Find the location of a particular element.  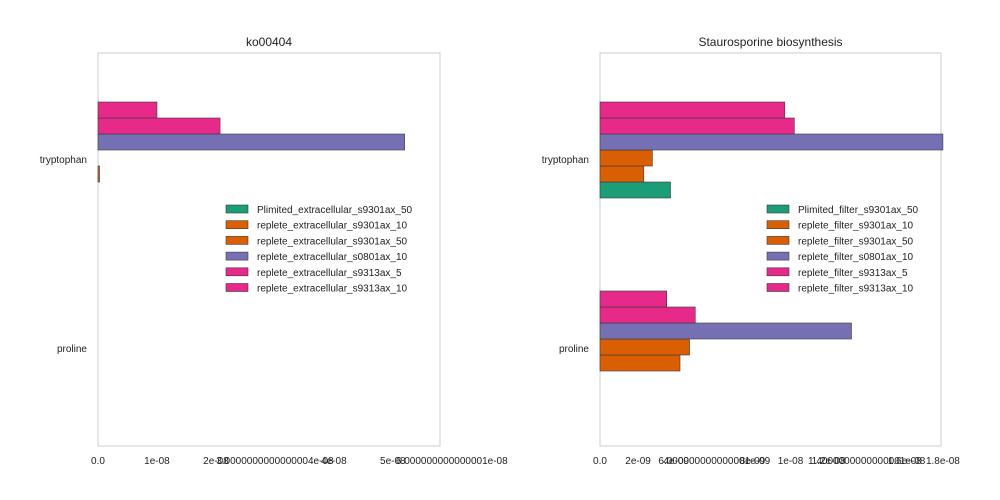

legend-label: replete_extracellular_s9313ax_10 is located at coordinates (332, 289).